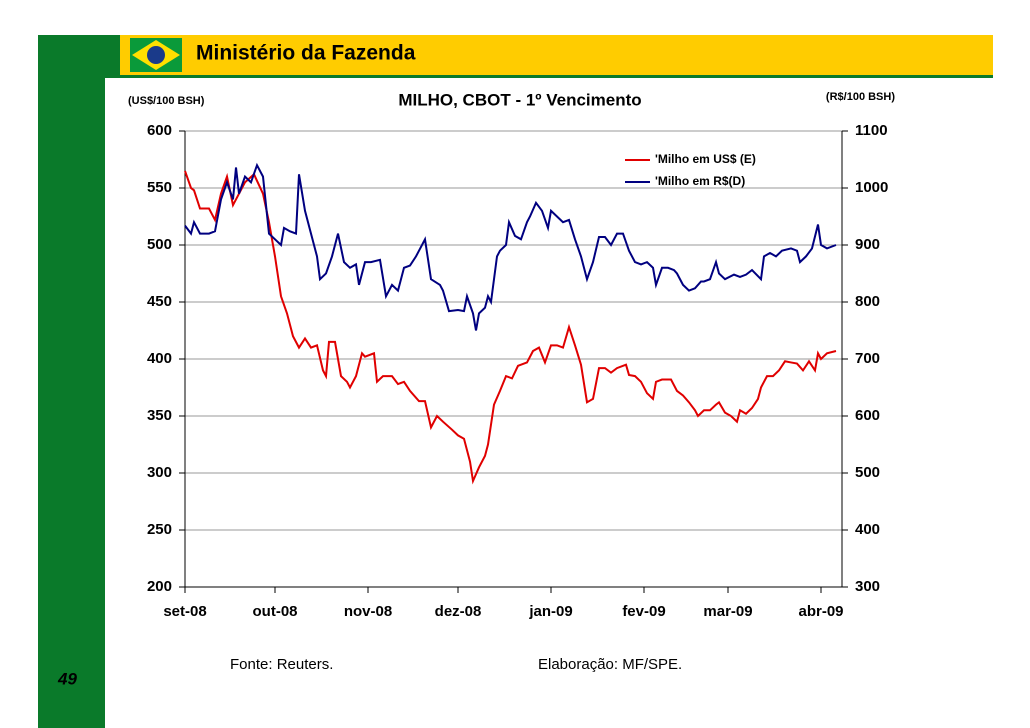 The width and height of the screenshot is (1030, 728). I want to click on y2-axis-label: (R$/100 BSH), so click(860, 97).